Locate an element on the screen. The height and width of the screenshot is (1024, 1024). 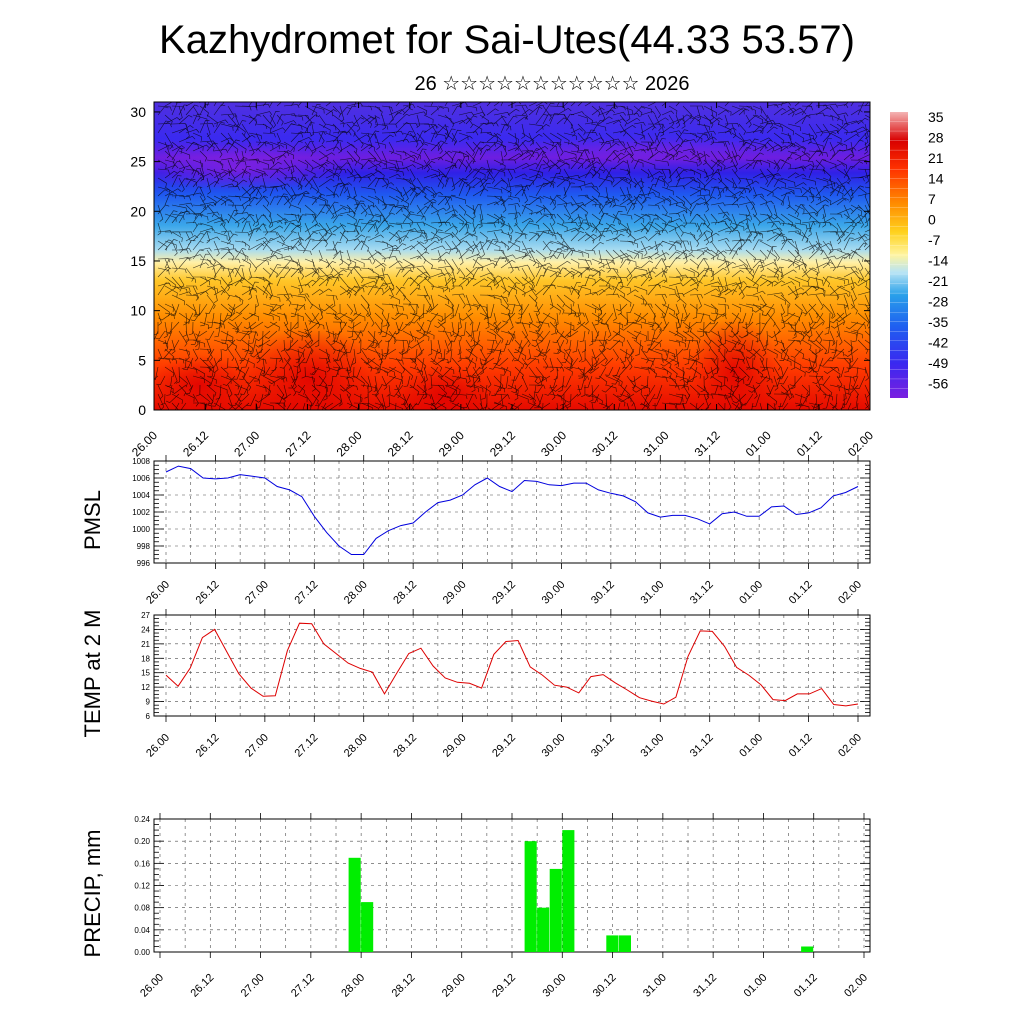
colorbar-label-10: -35 is located at coordinates (938, 322).